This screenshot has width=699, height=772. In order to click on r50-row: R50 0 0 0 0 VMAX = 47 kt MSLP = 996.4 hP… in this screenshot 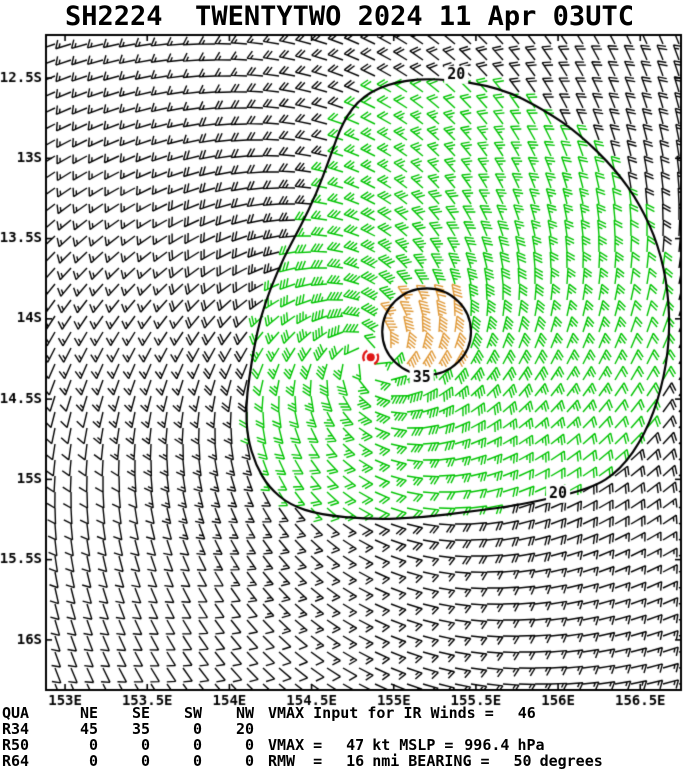, I will do `click(349, 745)`.